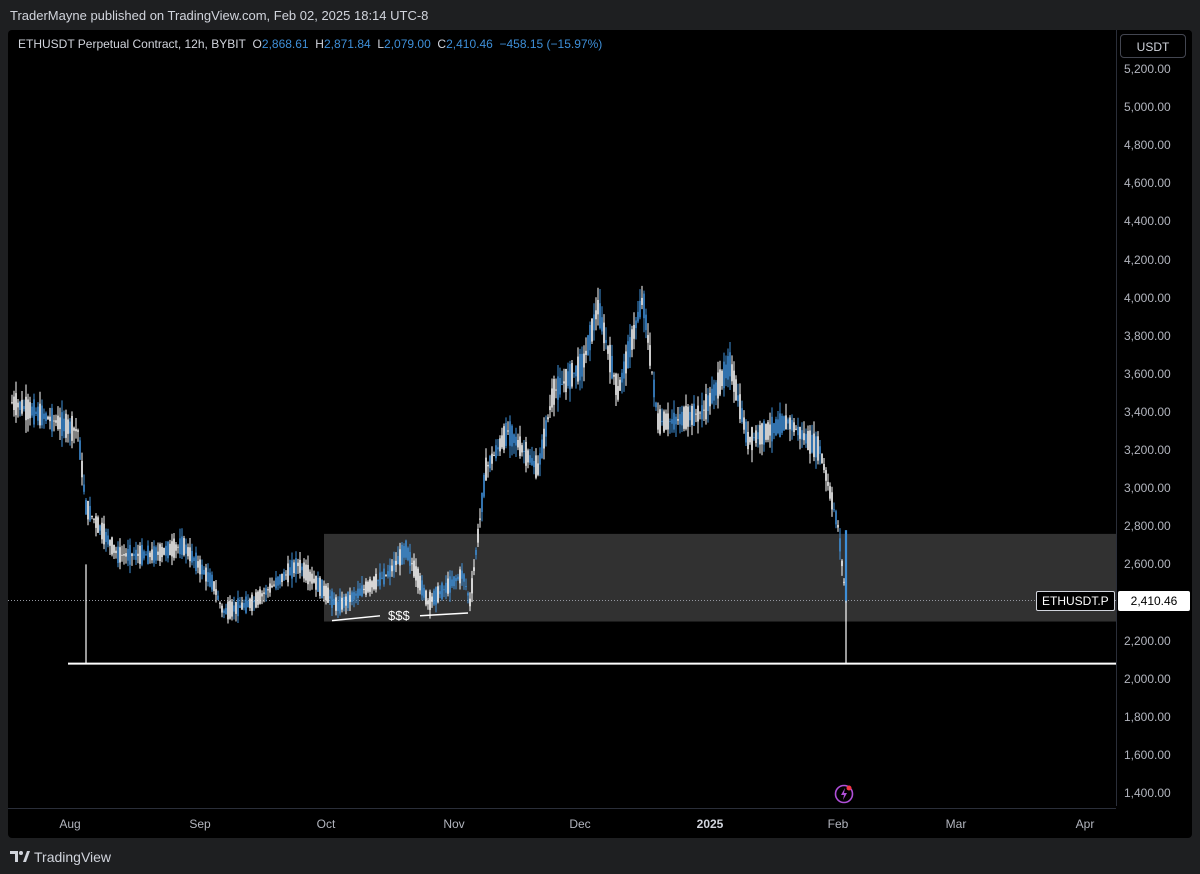  What do you see at coordinates (1147, 793) in the screenshot?
I see `price-tick: 1,400.00` at bounding box center [1147, 793].